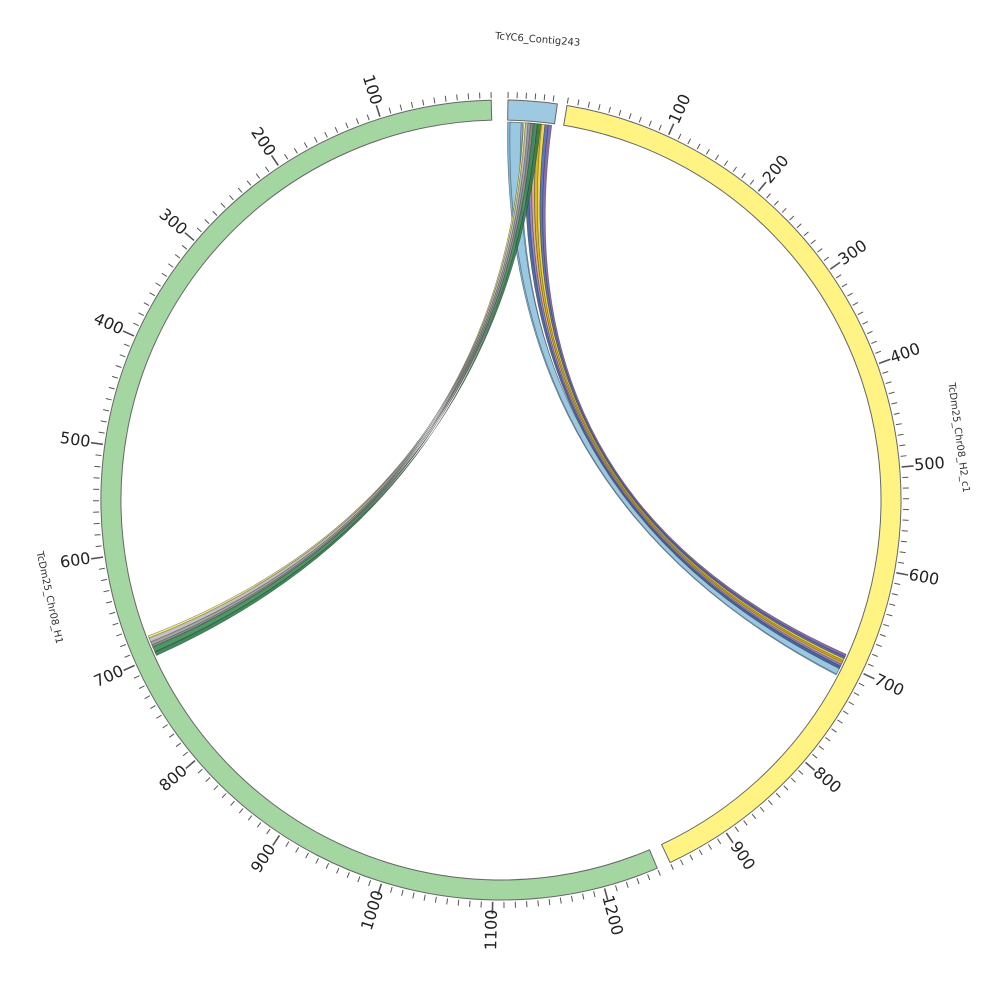 This screenshot has height=1005, width=1000. Describe the element at coordinates (923, 577) in the screenshot. I see `tick-label-h2: 600` at that location.